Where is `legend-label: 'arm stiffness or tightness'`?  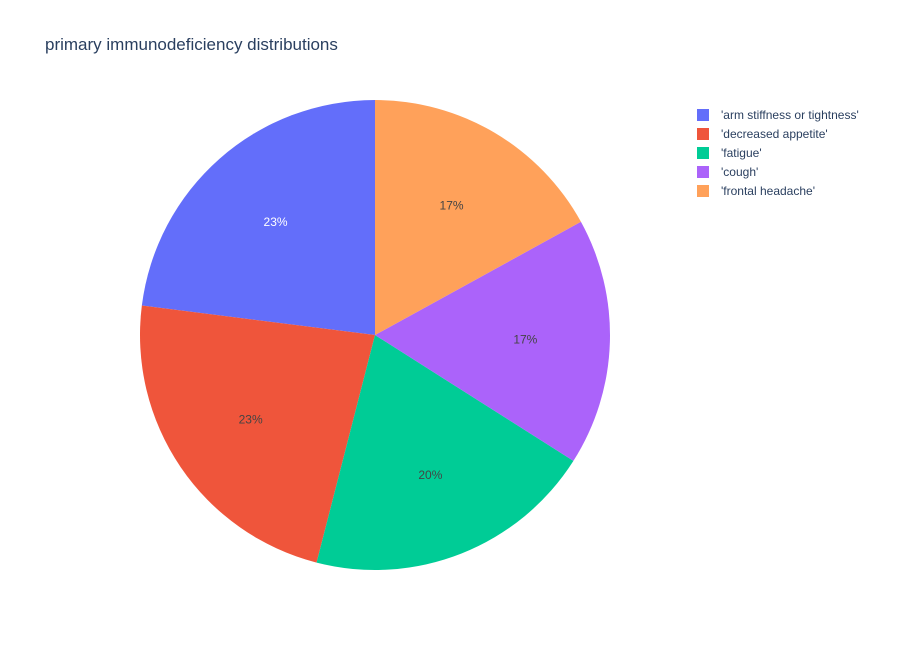 legend-label: 'arm stiffness or tightness' is located at coordinates (790, 115).